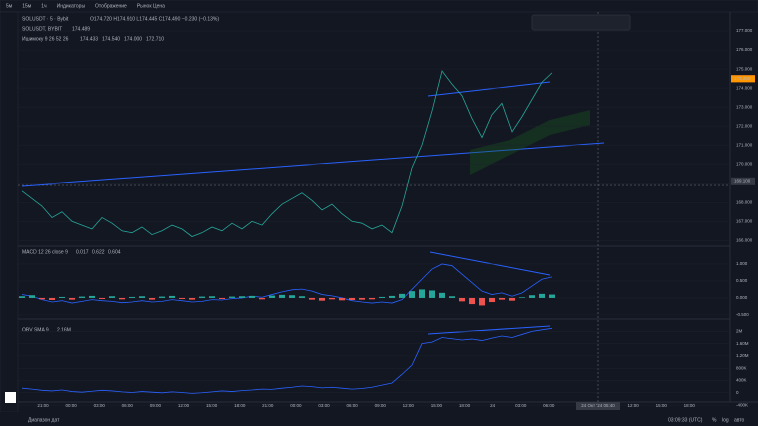  What do you see at coordinates (744, 49) in the screenshot?
I see `price-tick-label: 176.000` at bounding box center [744, 49].